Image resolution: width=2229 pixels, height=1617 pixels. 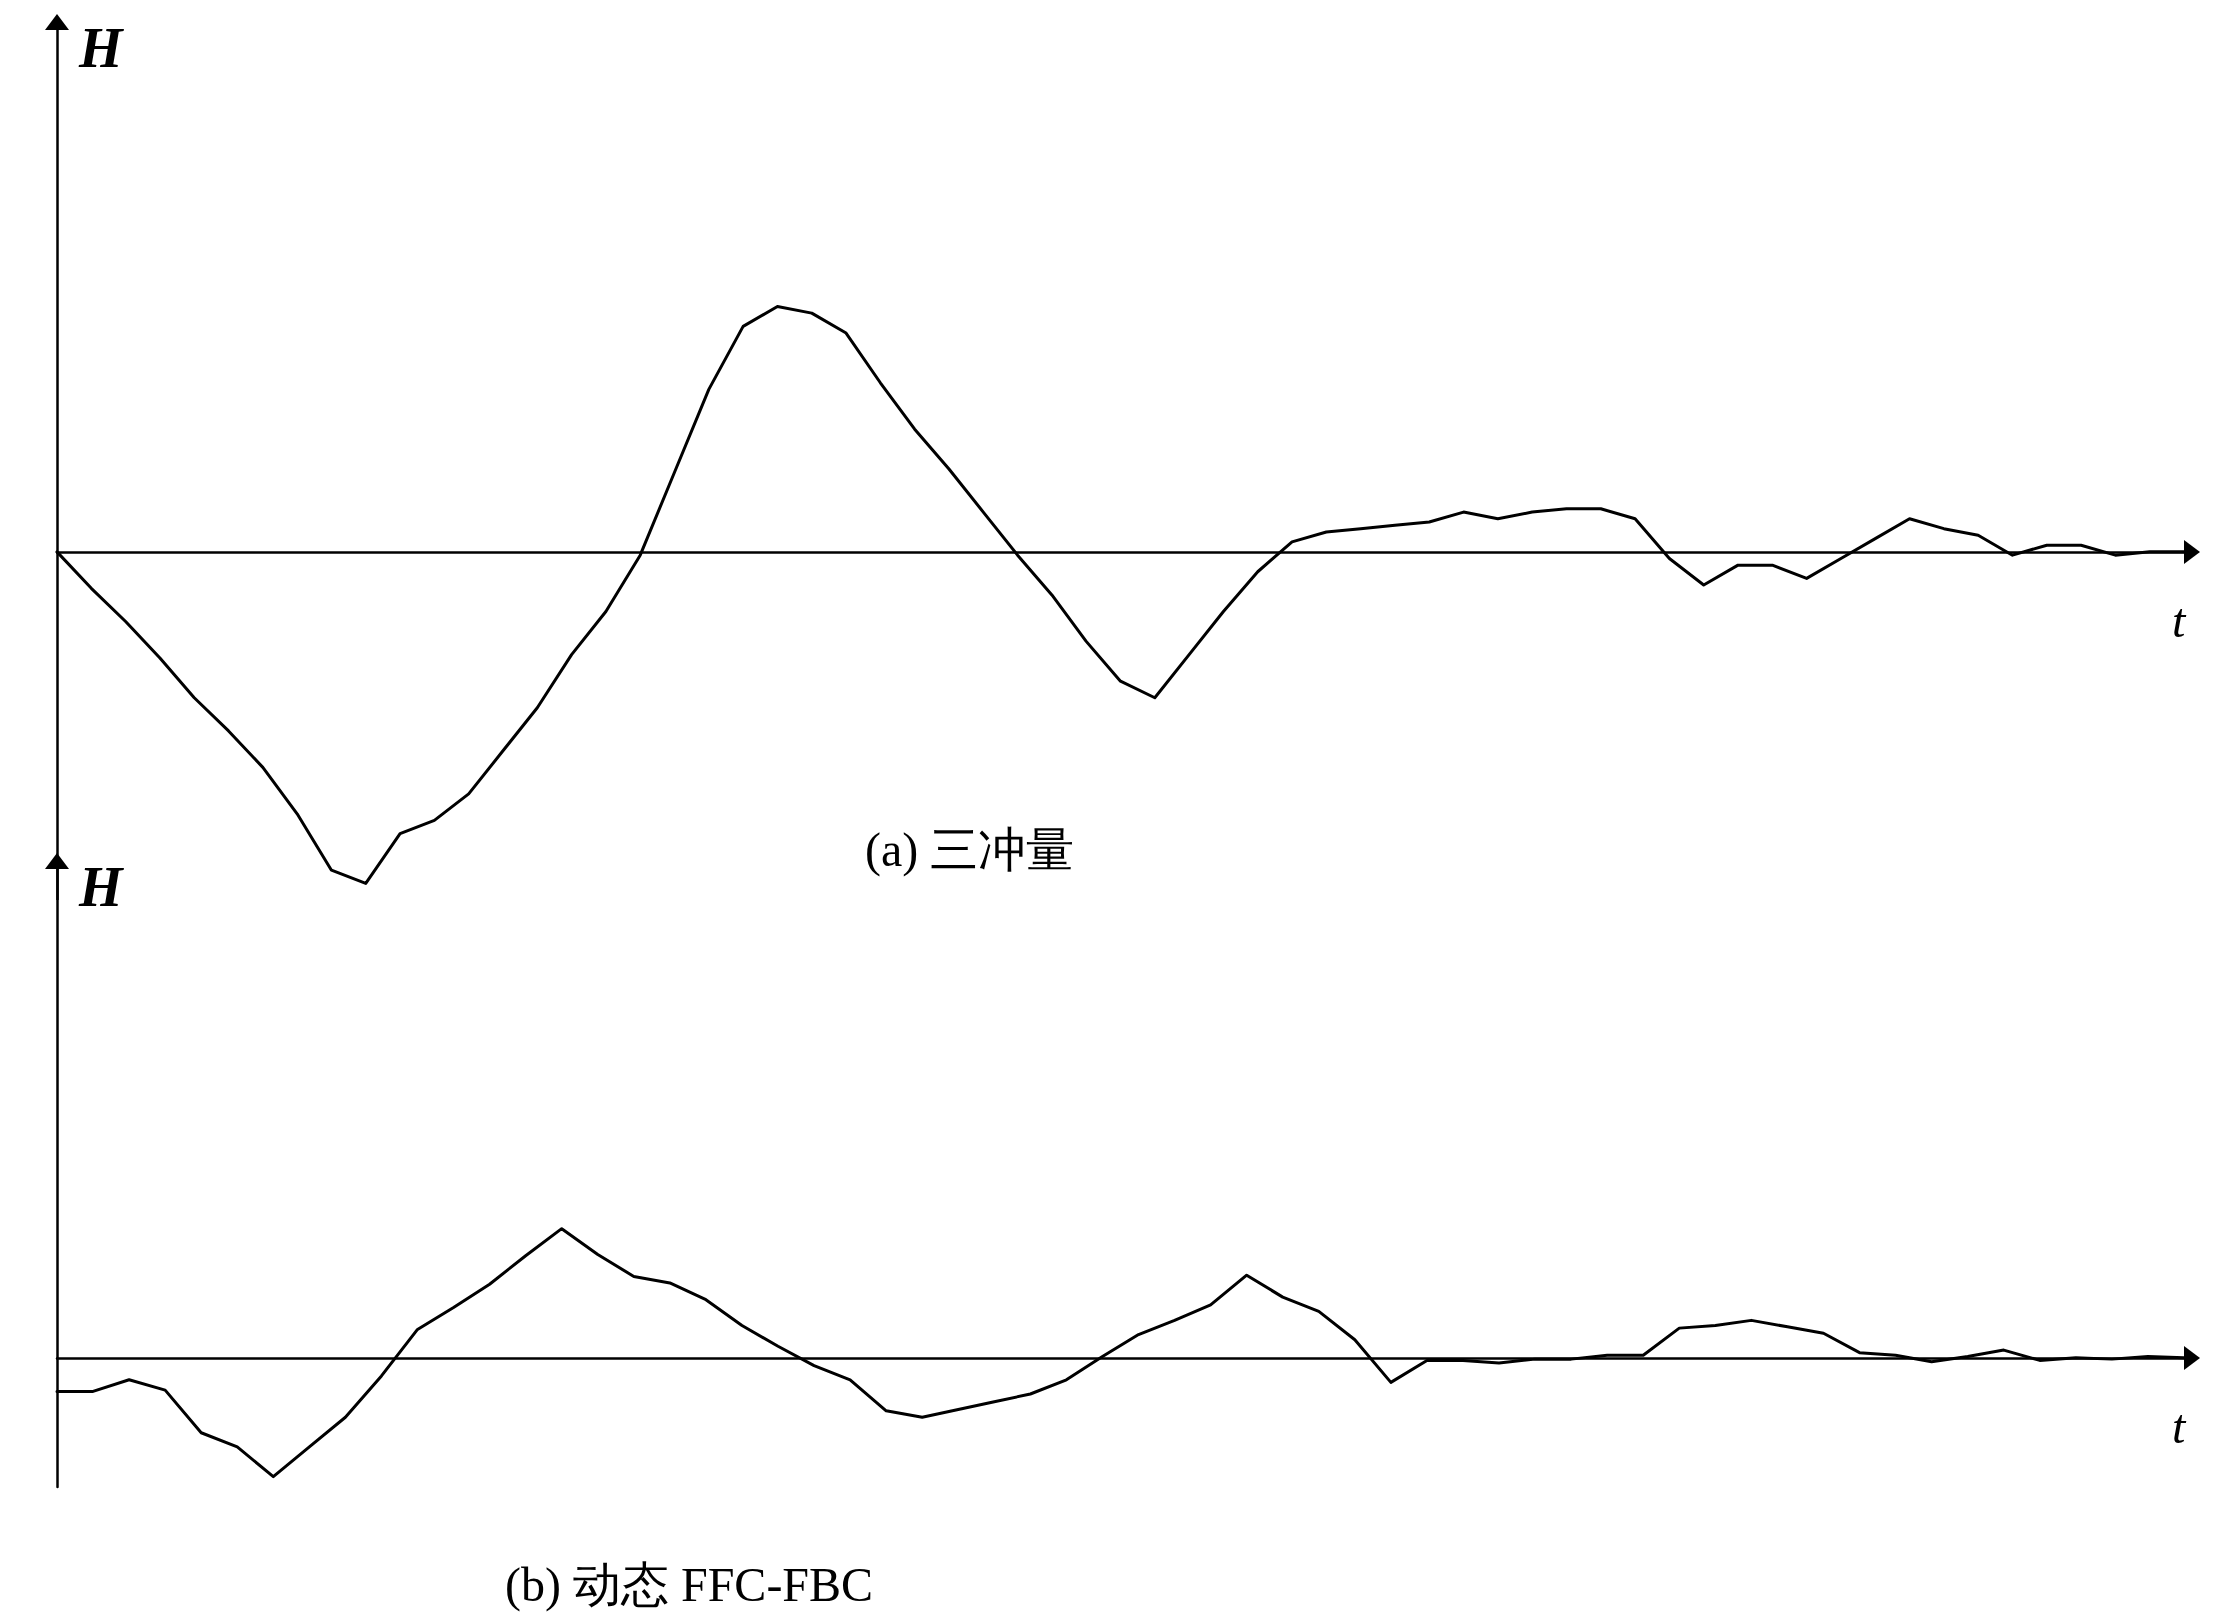 I want to click on text: (a) 三冲量, so click(x=970, y=849).